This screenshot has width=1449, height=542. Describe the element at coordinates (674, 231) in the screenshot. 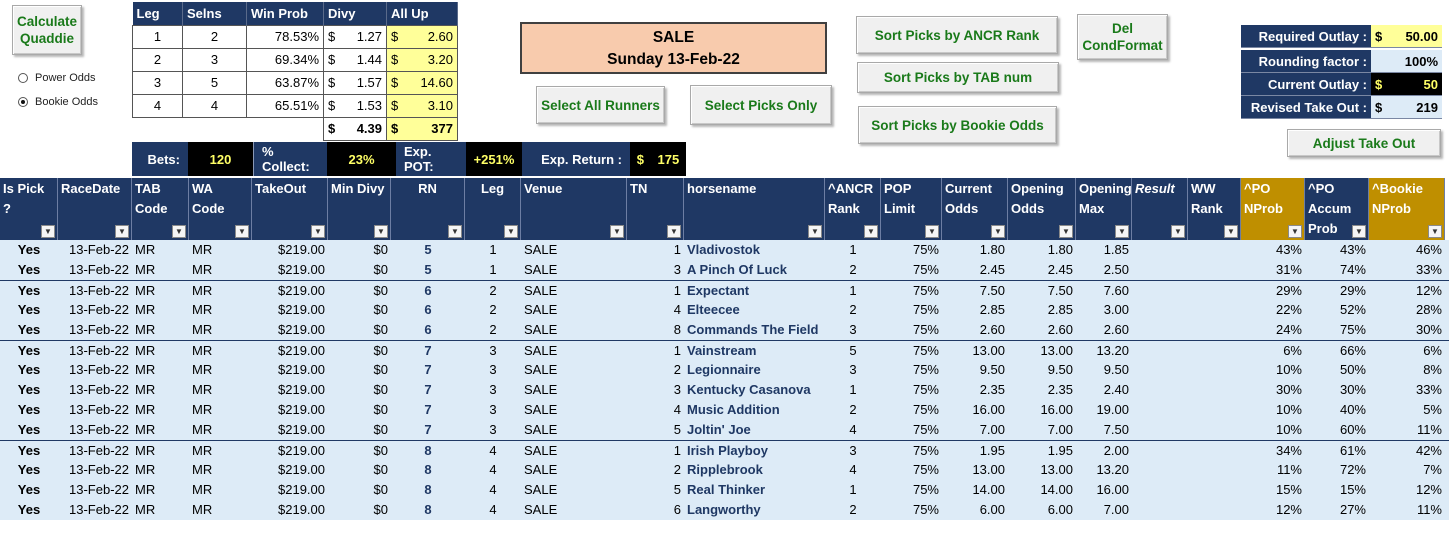

I see `filter-active-icon: ▼` at that location.